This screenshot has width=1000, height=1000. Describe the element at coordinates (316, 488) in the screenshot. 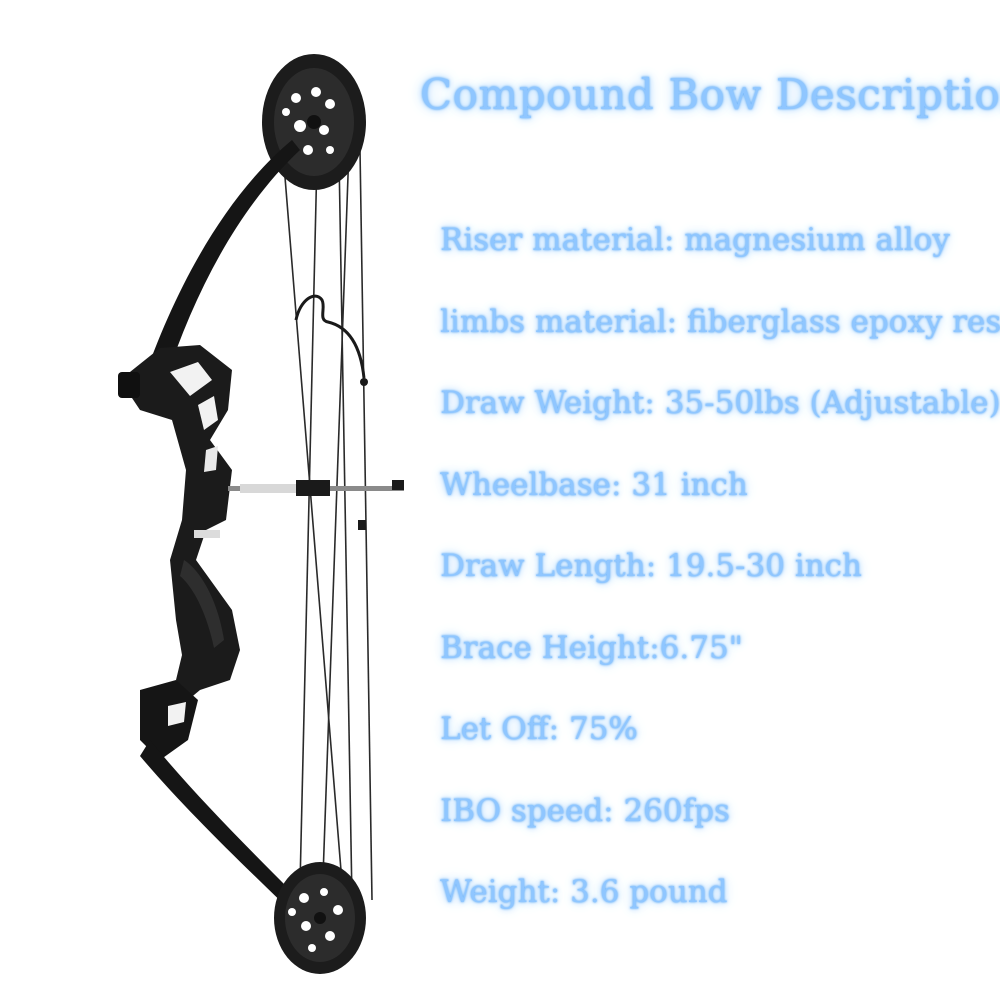

I see `arrow-rest` at that location.